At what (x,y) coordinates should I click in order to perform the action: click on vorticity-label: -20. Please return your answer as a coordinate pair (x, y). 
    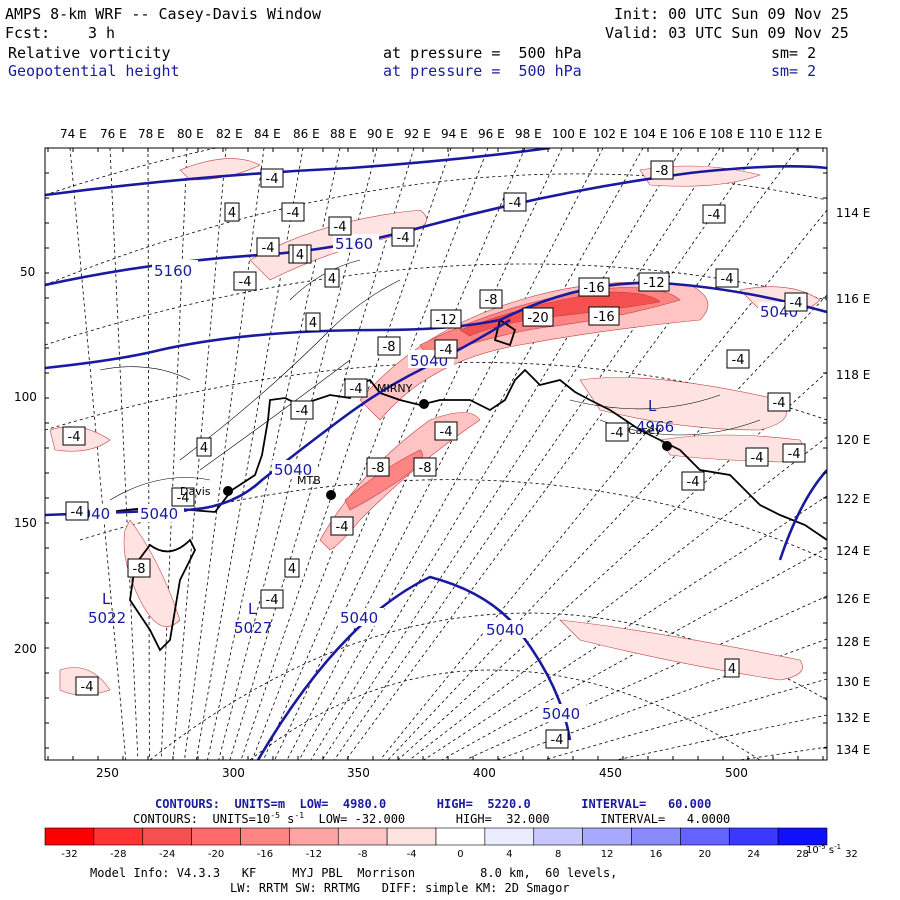
    Looking at the image, I should click on (538, 317).